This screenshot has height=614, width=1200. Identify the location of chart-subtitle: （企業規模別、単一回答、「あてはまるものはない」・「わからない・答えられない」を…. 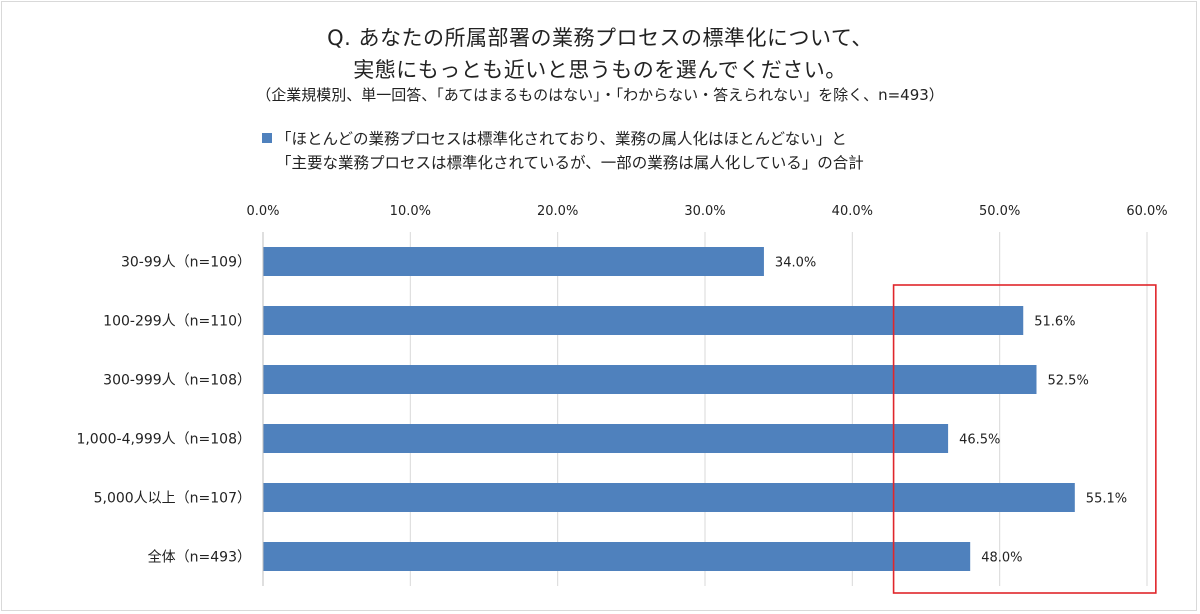
(600, 95).